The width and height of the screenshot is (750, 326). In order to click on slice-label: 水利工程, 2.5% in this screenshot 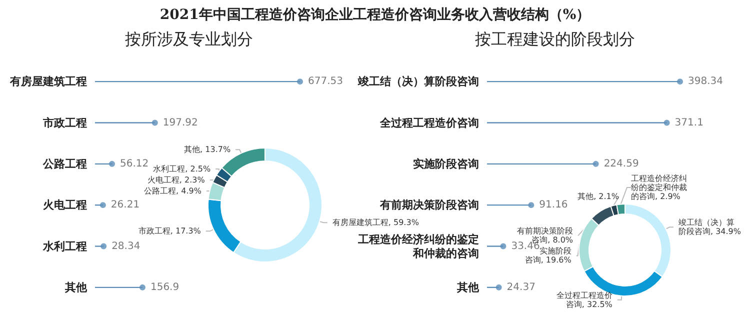, I will do `click(182, 169)`.